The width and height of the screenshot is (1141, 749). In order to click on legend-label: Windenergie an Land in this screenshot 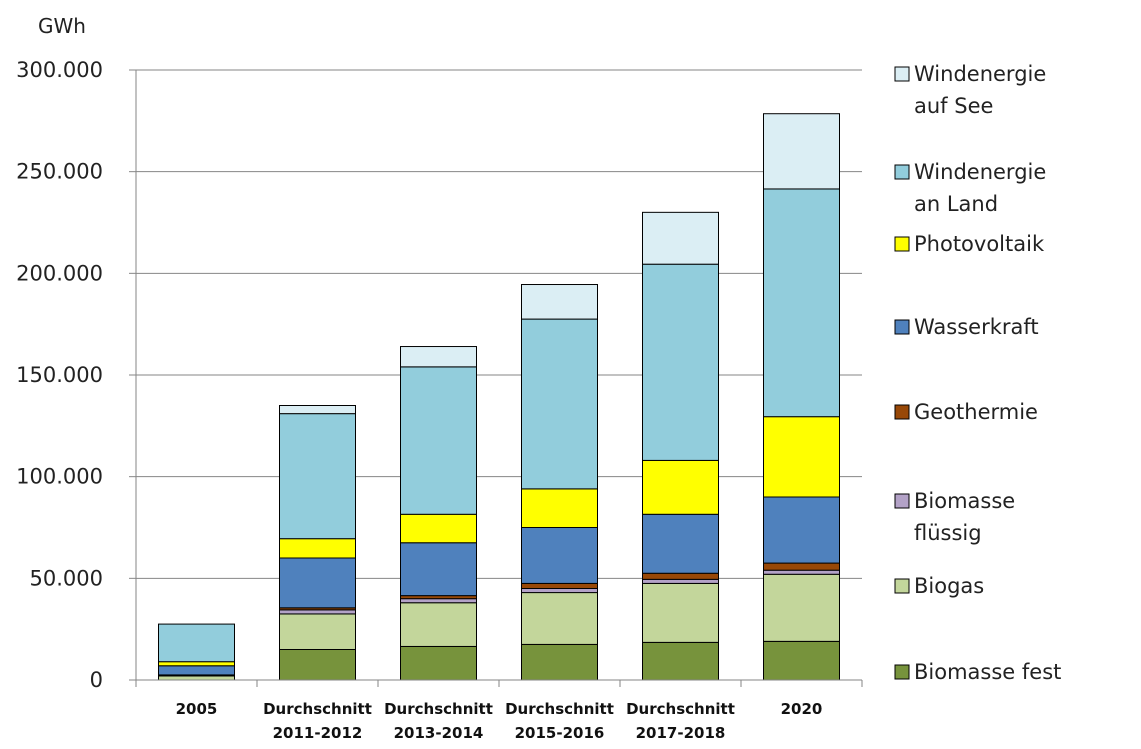, I will do `click(980, 188)`.